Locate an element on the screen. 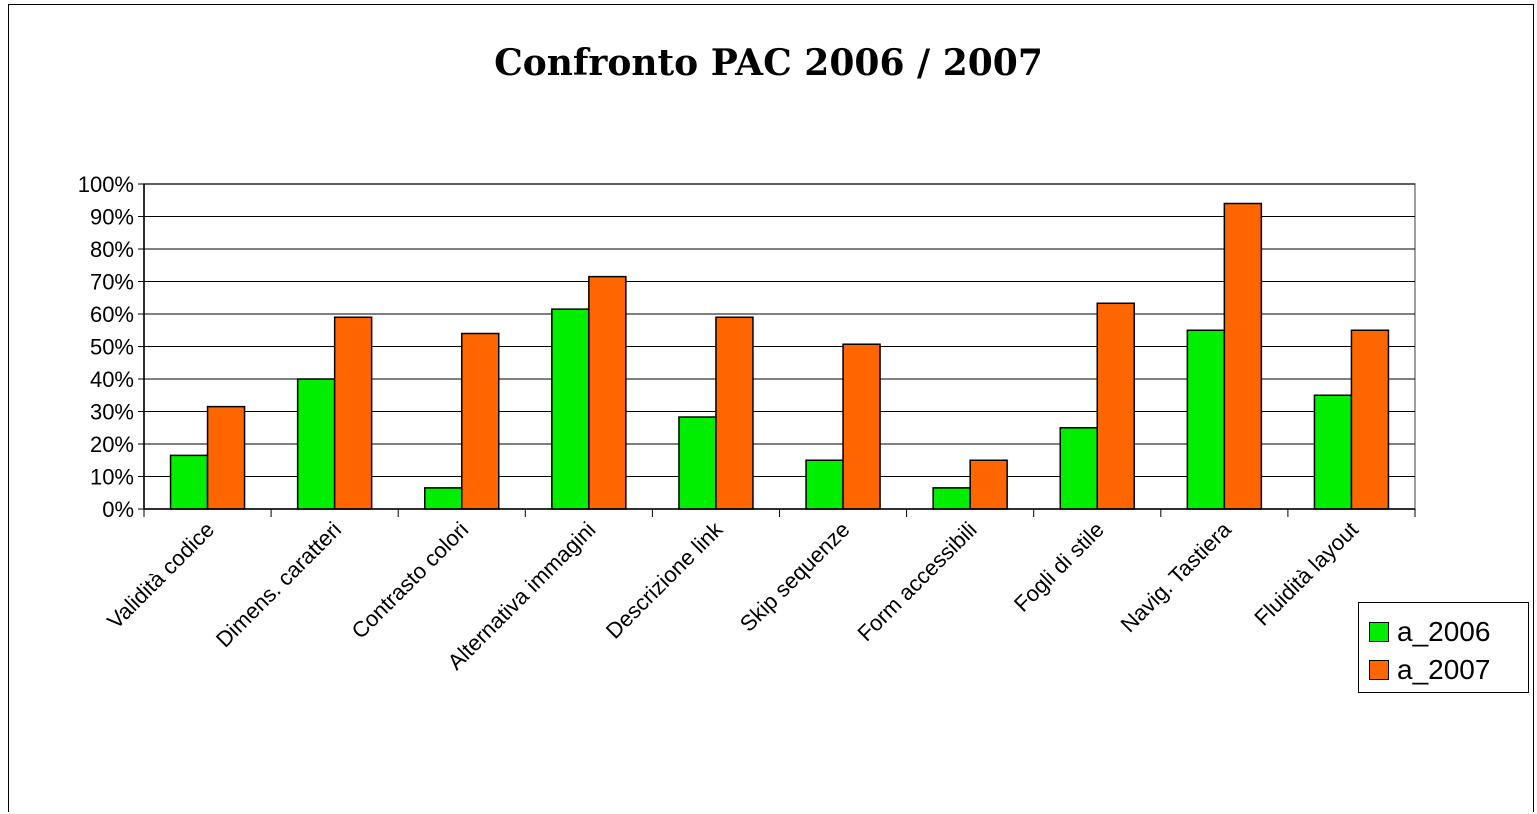 This screenshot has height=814, width=1537. y-tick-label: 30% is located at coordinates (112, 412).